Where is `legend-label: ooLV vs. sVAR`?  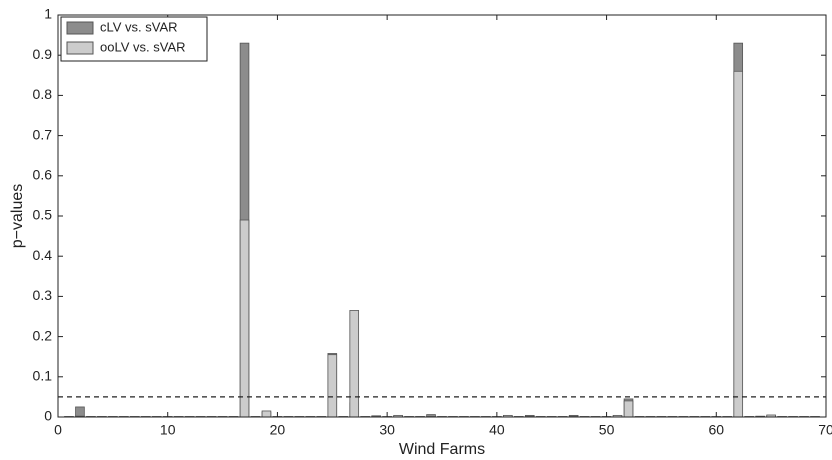 legend-label: ooLV vs. sVAR is located at coordinates (143, 46).